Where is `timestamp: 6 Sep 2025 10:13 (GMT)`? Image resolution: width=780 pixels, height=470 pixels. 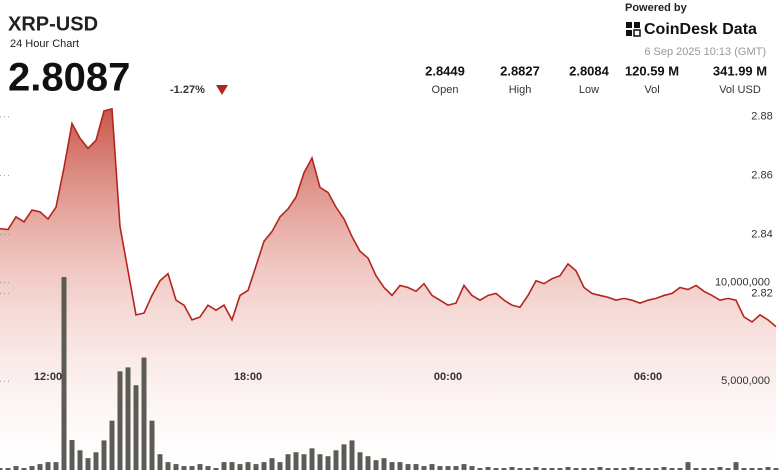
timestamp: 6 Sep 2025 10:13 (GMT) is located at coordinates (705, 52).